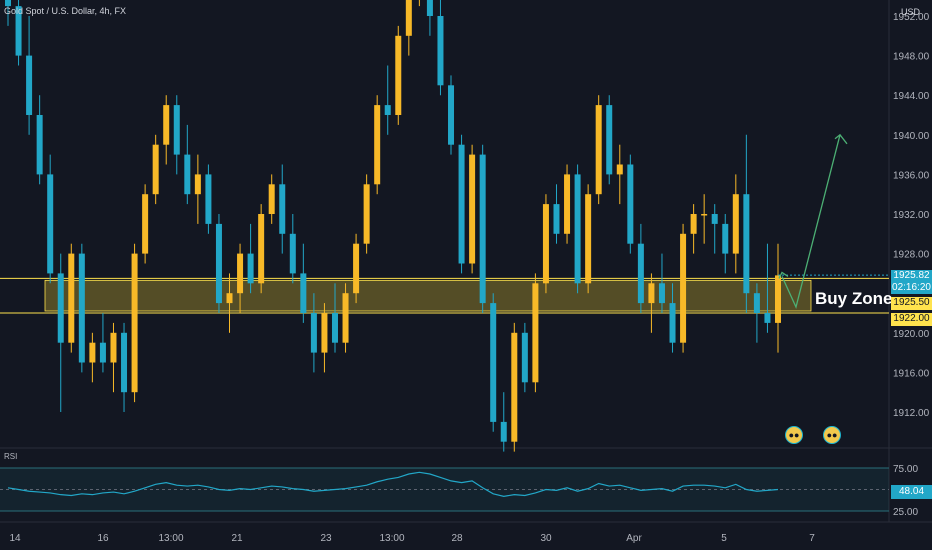 Image resolution: width=932 pixels, height=550 pixels. Describe the element at coordinates (428, 295) in the screenshot. I see `buy-zone-box` at that location.